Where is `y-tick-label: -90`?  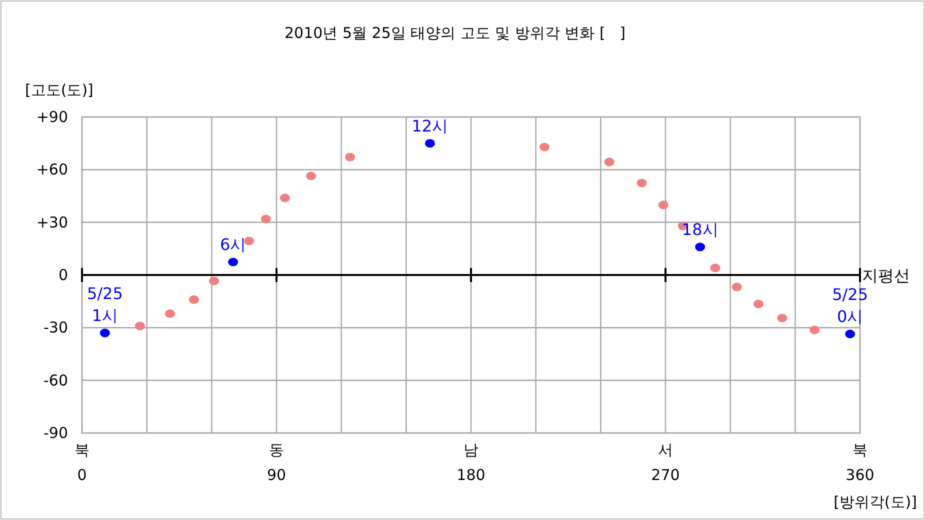
y-tick-label: -90 is located at coordinates (56, 433).